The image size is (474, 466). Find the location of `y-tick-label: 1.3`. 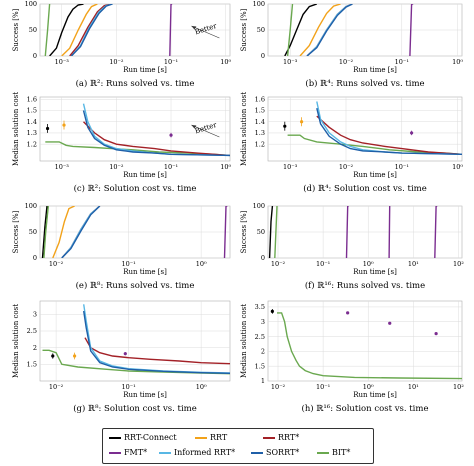

y-tick-label: 1.3 is located at coordinates (32, 133).